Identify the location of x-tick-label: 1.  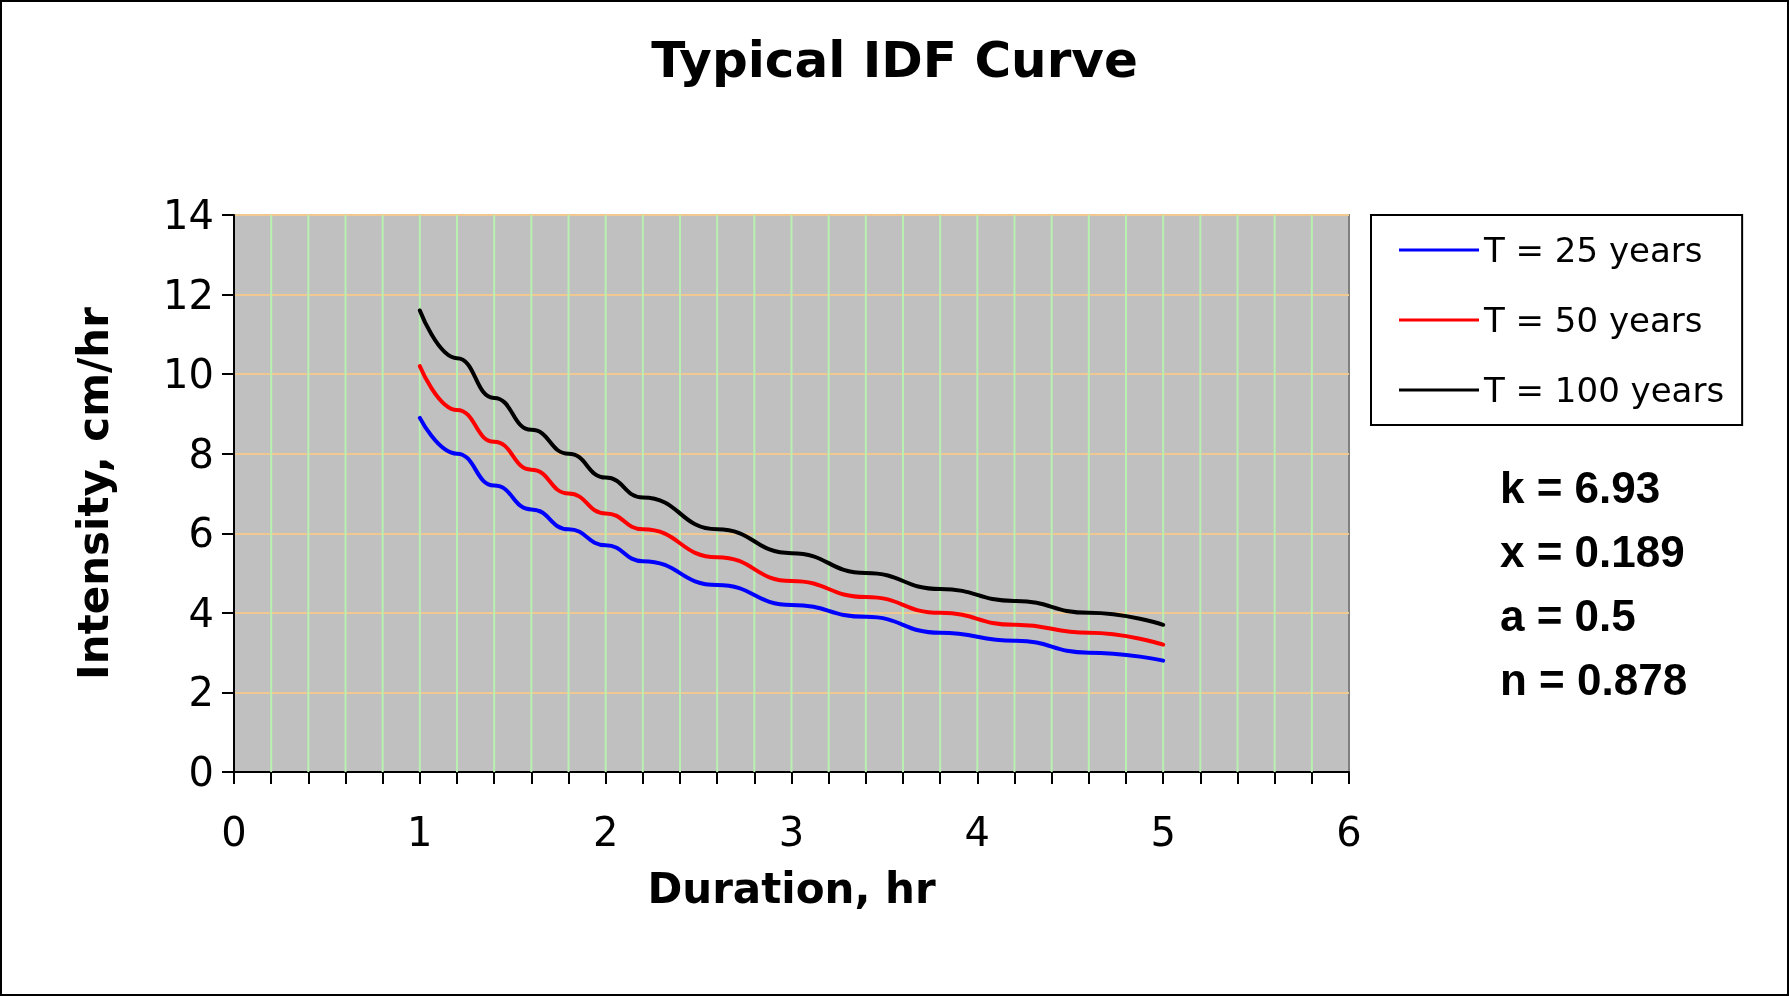
(420, 832).